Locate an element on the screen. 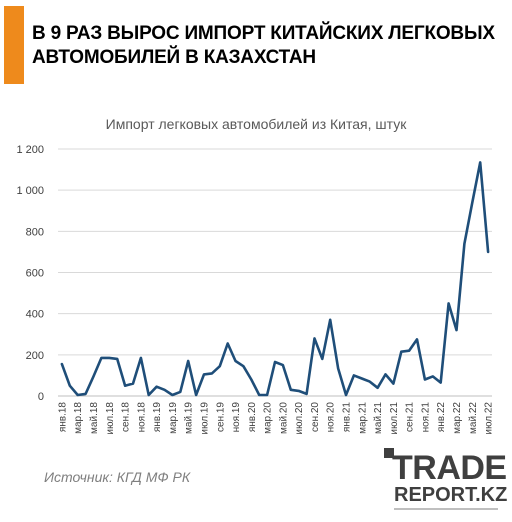 The height and width of the screenshot is (522, 512). accent-bar is located at coordinates (14, 45).